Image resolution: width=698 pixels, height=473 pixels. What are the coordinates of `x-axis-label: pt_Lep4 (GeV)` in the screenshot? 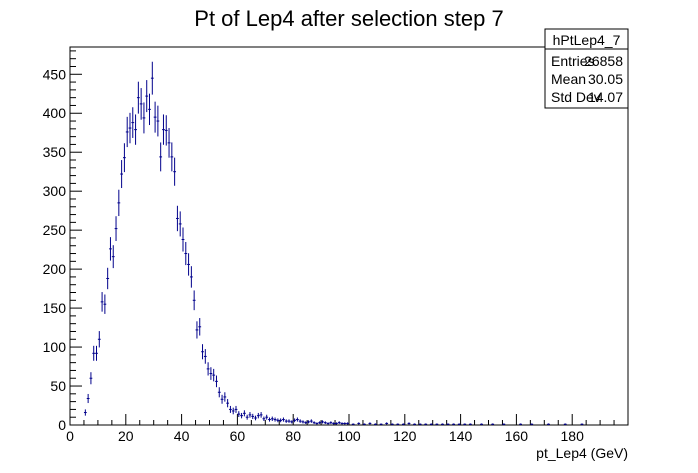 It's located at (582, 453).